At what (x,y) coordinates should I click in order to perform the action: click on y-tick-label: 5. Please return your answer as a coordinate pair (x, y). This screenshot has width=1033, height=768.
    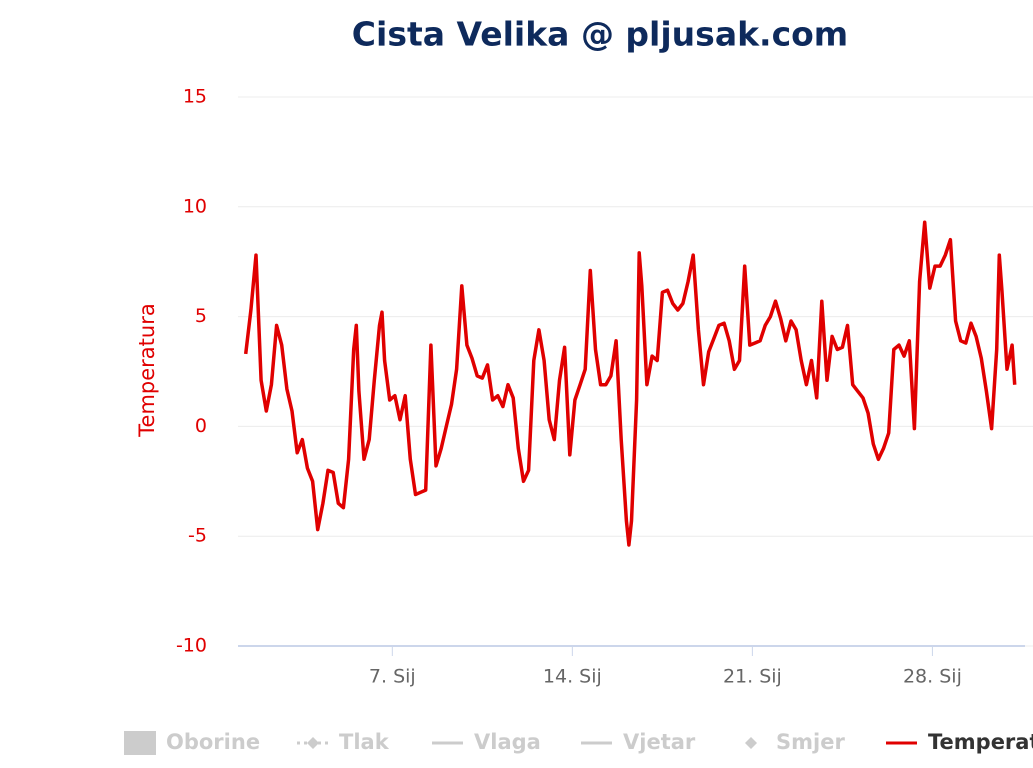
    Looking at the image, I should click on (201, 316).